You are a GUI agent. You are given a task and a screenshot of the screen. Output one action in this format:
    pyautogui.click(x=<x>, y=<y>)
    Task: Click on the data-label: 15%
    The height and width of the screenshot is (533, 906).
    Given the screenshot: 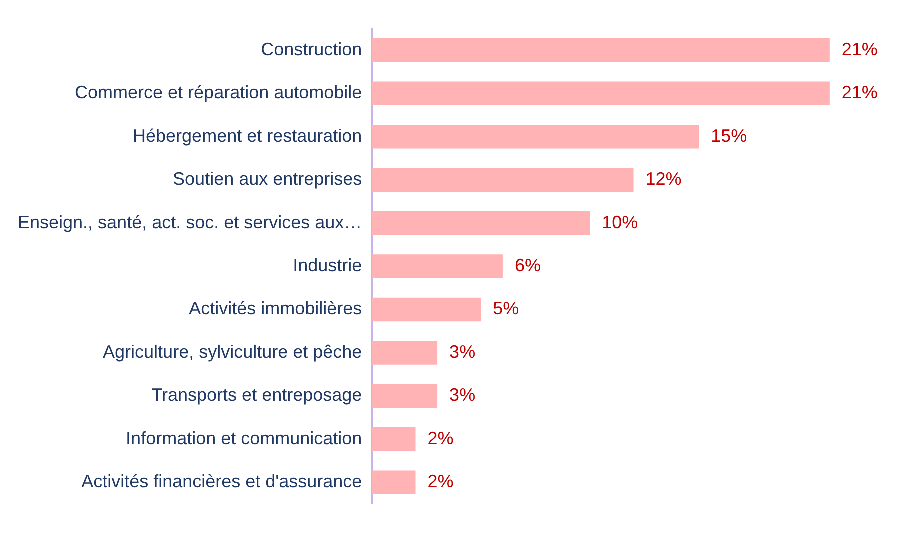 What is the action you would take?
    pyautogui.click(x=729, y=136)
    